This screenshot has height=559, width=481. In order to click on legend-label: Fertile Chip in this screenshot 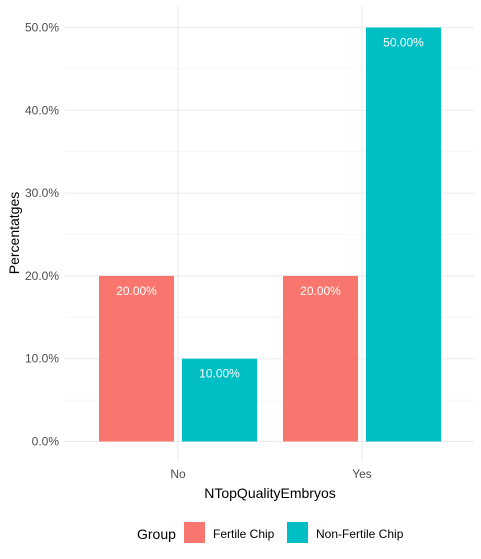, I will do `click(244, 534)`.